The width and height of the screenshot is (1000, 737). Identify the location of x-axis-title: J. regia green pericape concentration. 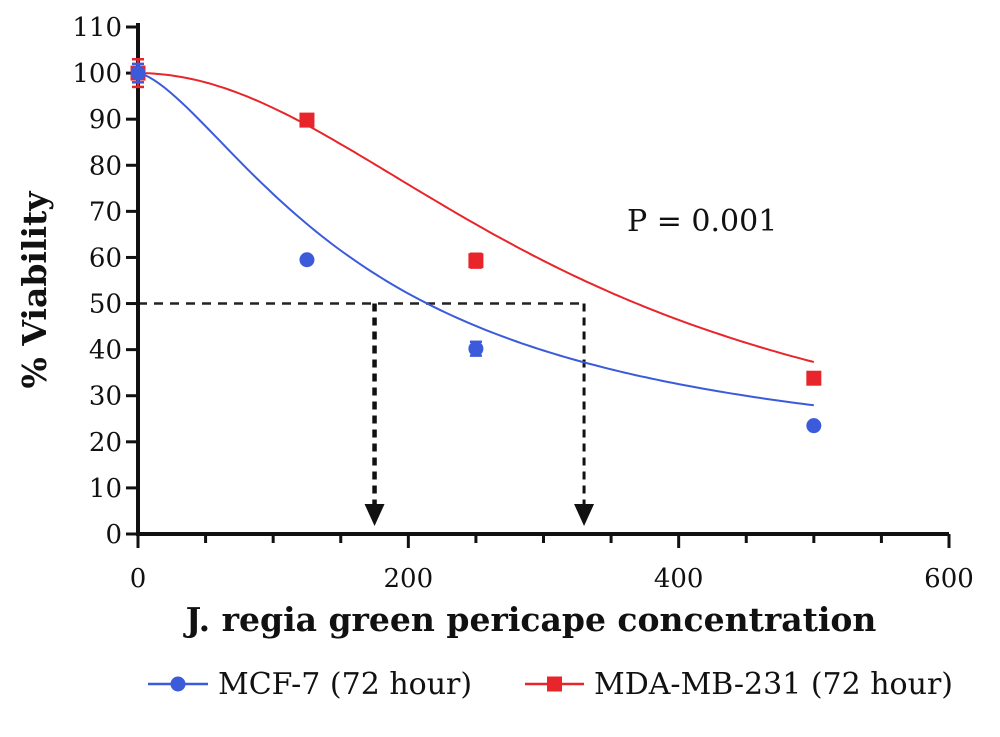
(530, 619).